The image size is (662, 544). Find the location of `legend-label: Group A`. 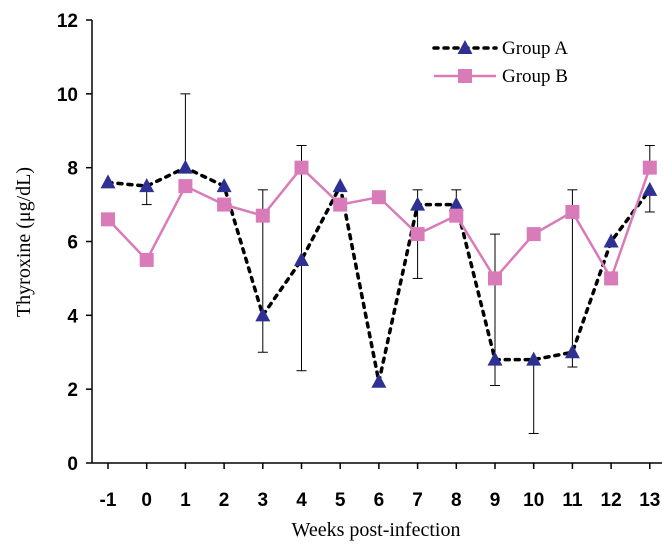

legend-label: Group A is located at coordinates (535, 48).